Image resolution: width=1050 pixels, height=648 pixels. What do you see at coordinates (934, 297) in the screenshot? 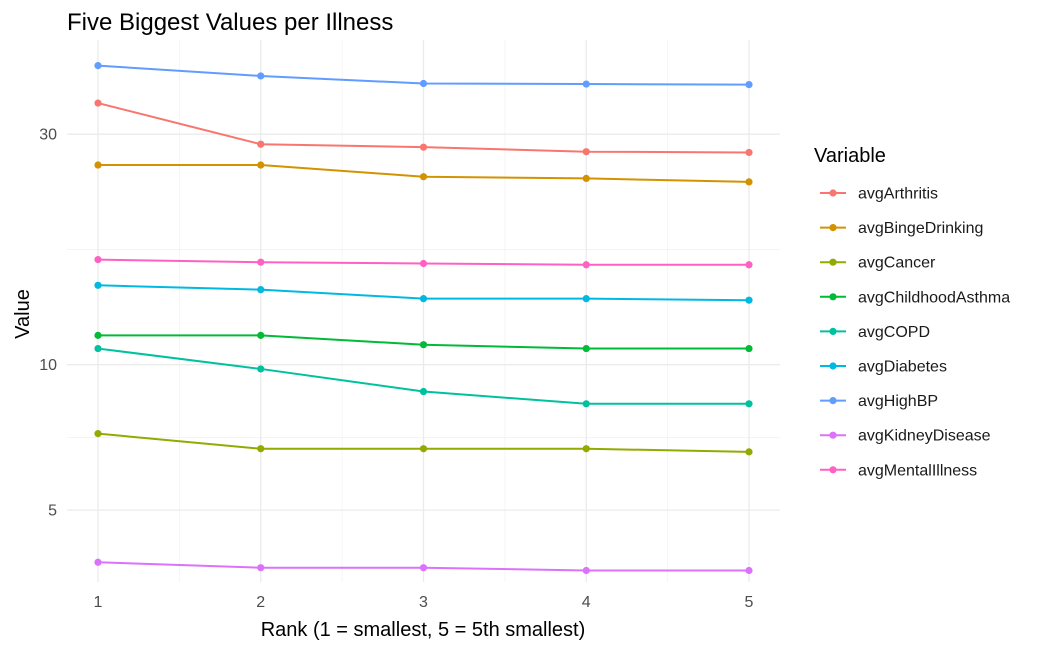
I see `legend-label: avgChildhoodAsthma` at bounding box center [934, 297].